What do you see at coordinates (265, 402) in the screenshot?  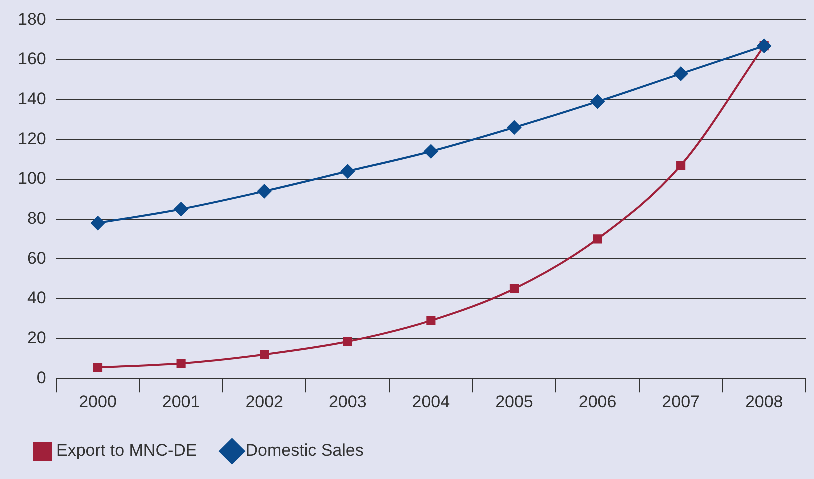 I see `x-tick-label: 2002` at bounding box center [265, 402].